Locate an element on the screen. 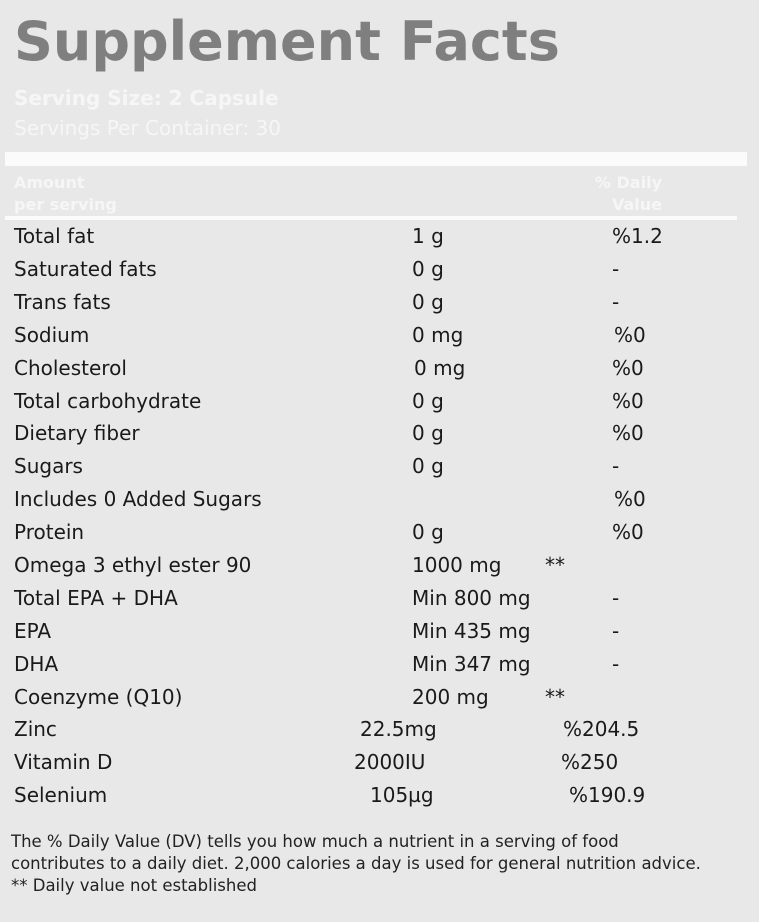 This screenshot has height=922, width=759. dv-header-line1: % Daily is located at coordinates (628, 182).